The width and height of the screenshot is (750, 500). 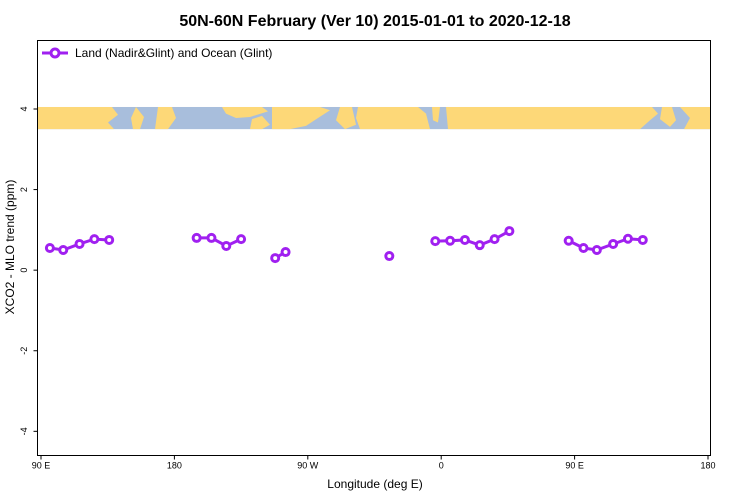 I want to click on y-tick-label: -4, so click(x=24, y=431).